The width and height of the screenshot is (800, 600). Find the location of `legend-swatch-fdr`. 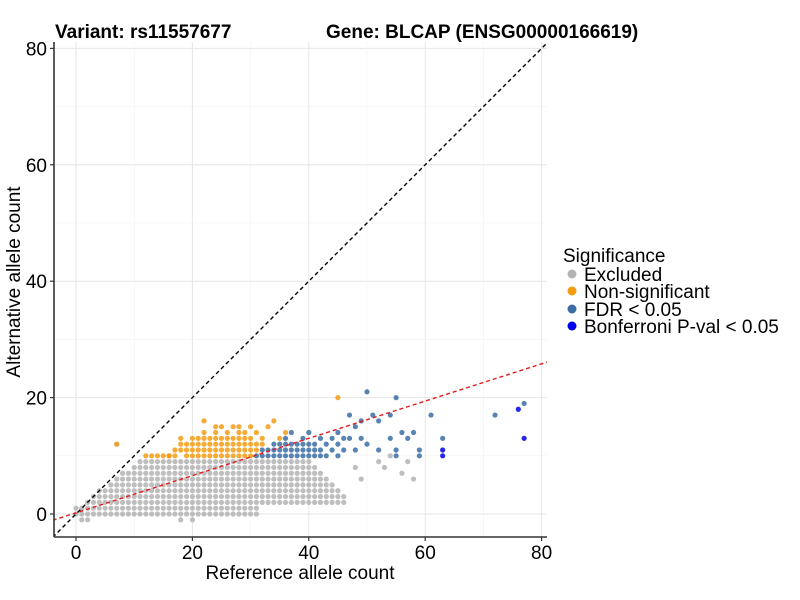

legend-swatch-fdr is located at coordinates (572, 309).